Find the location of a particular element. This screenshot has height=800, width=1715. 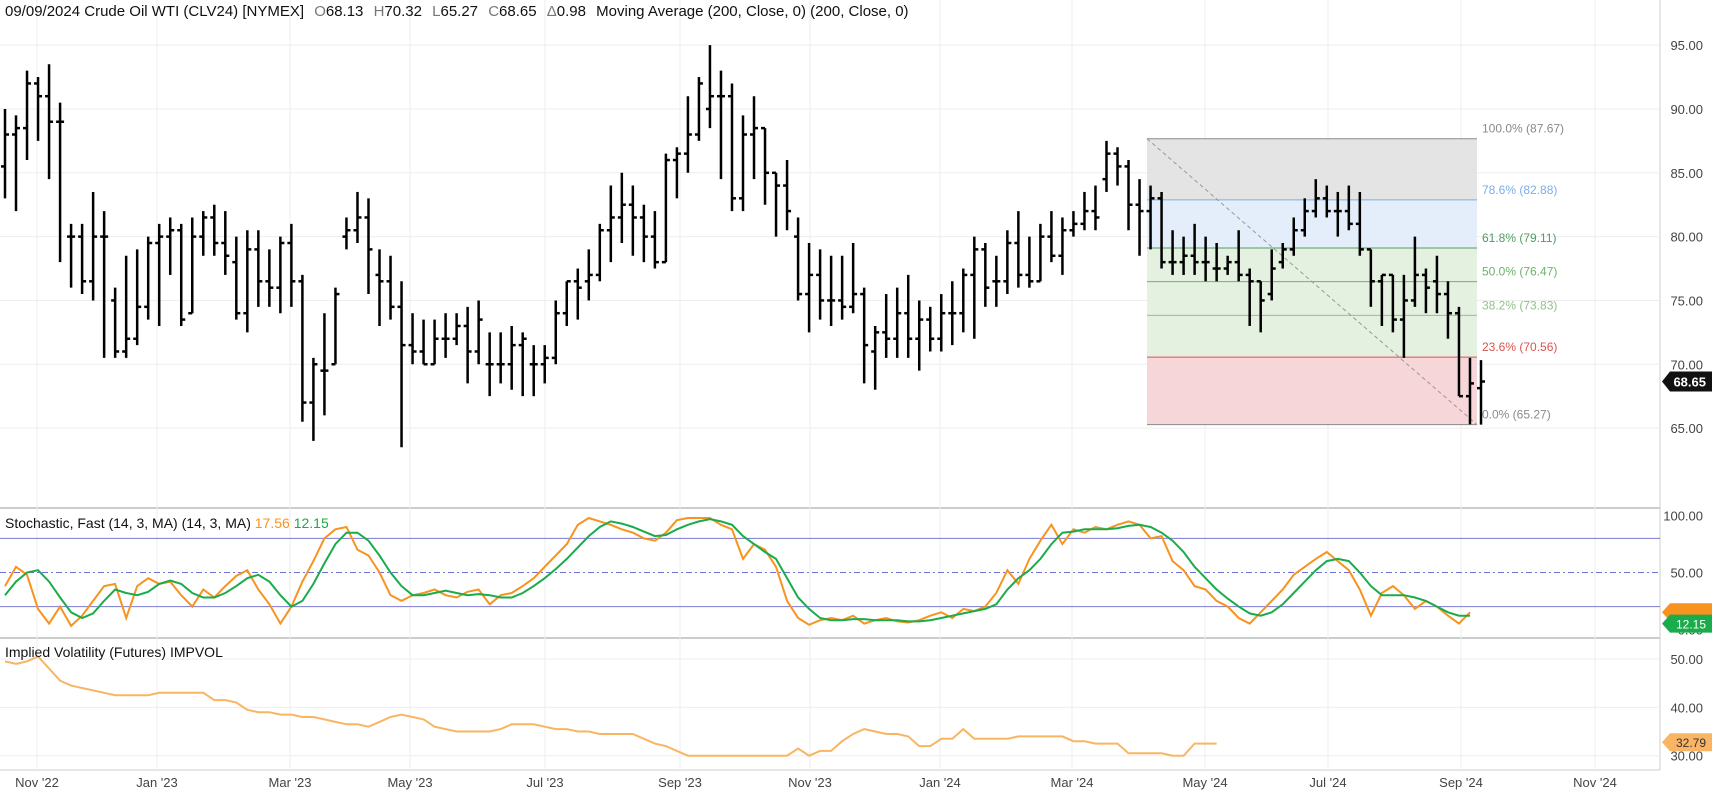

close-key: C is located at coordinates (494, 11).